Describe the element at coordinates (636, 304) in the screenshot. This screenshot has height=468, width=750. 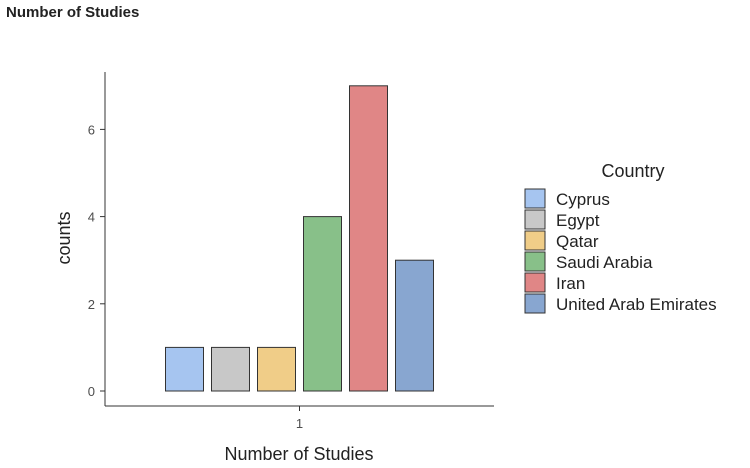
I see `legend-label: United Arab Emirates` at that location.